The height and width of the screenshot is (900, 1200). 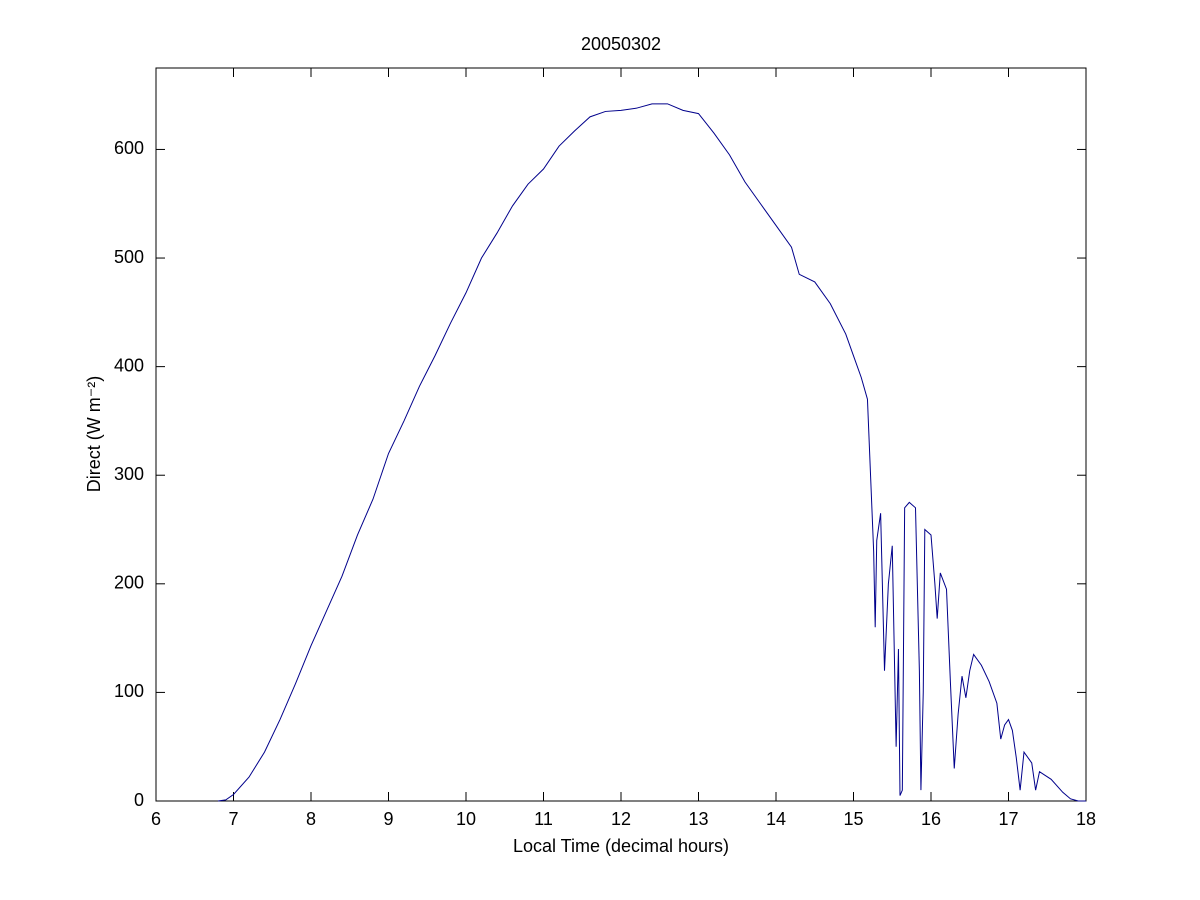 I want to click on x-tick-label: 10, so click(x=466, y=819).